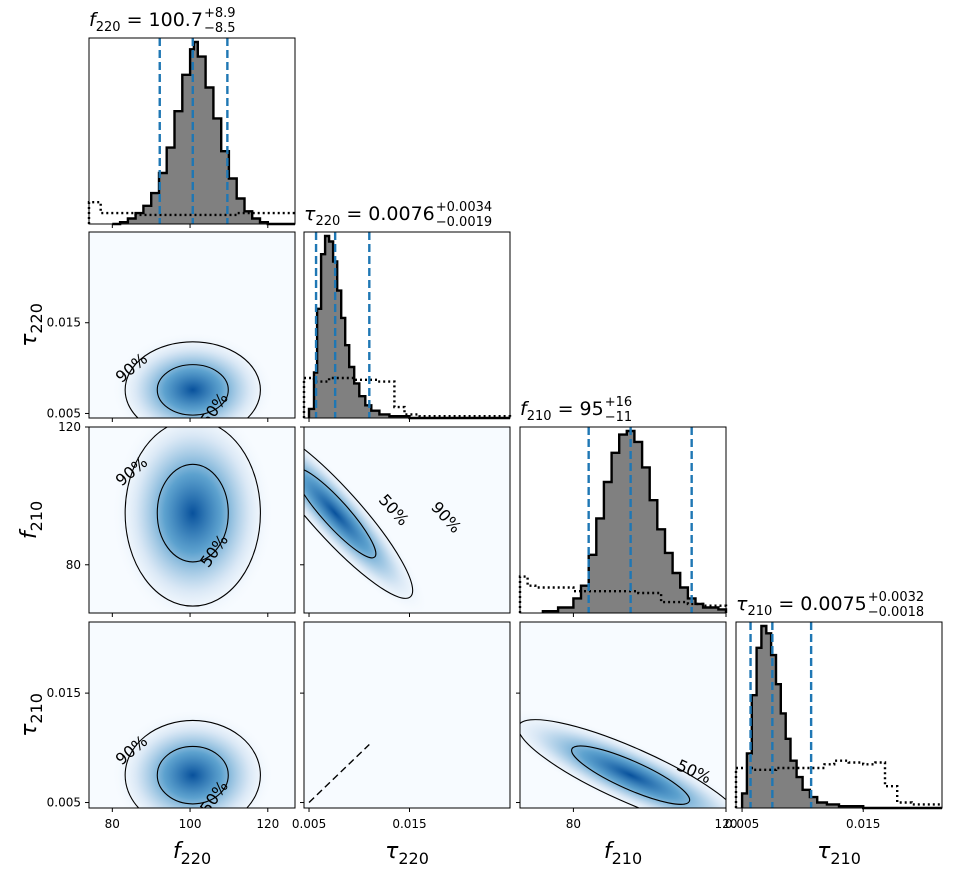  I want to click on panel-frame-f220-tau210, so click(192, 715).